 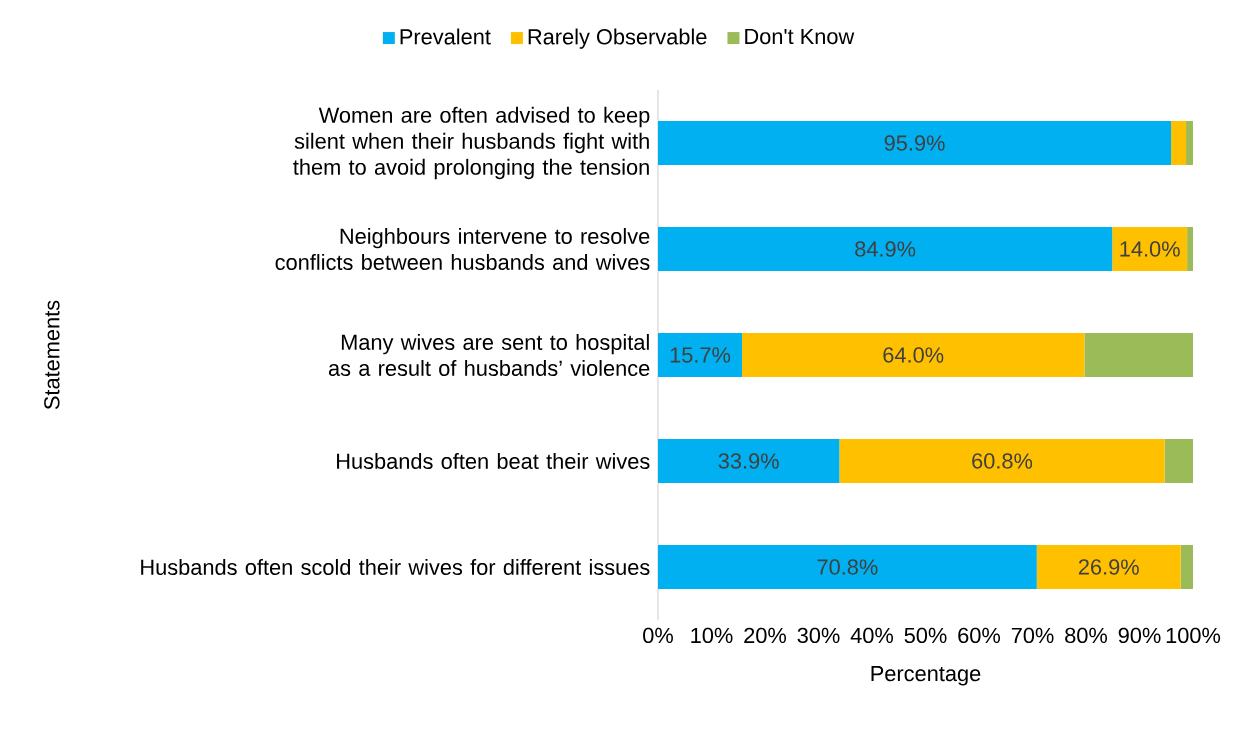 I want to click on data-label: 33.9%, so click(x=748, y=461).